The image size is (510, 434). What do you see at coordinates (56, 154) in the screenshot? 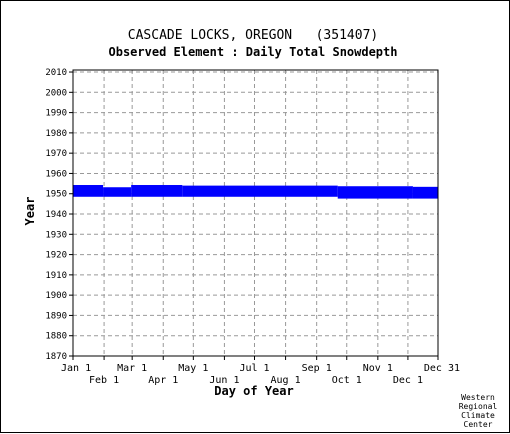
I see `y-tick-label: 1970` at bounding box center [56, 154].